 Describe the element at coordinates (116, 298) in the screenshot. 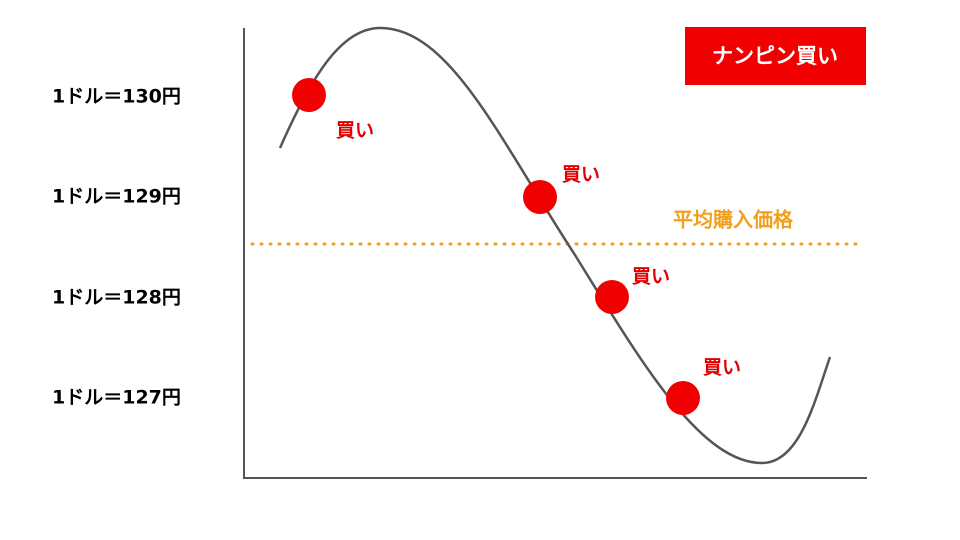

I see `y-label: 1ドル＝128円` at that location.